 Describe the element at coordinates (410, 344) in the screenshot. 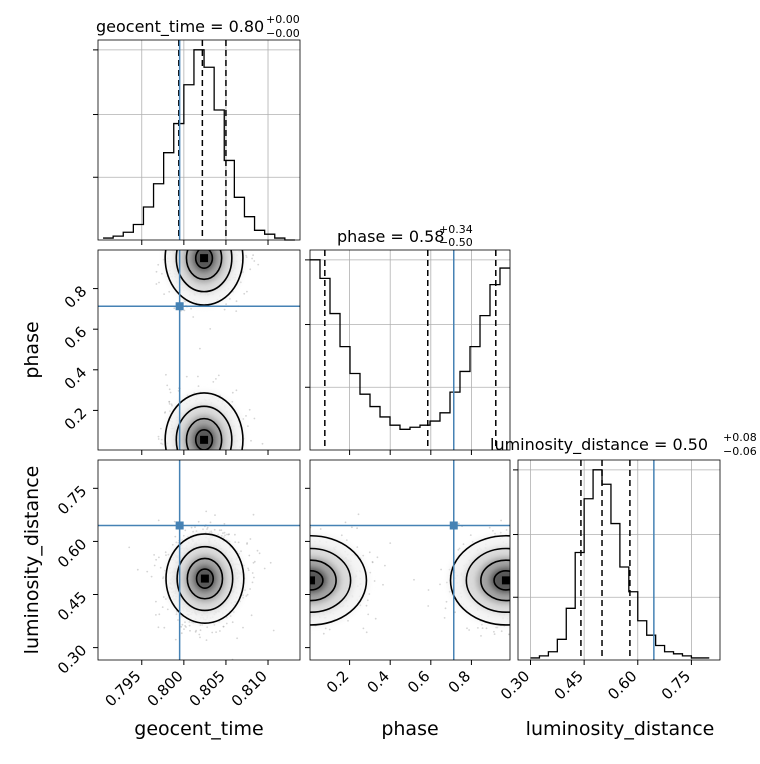

I see `hist-phase` at that location.